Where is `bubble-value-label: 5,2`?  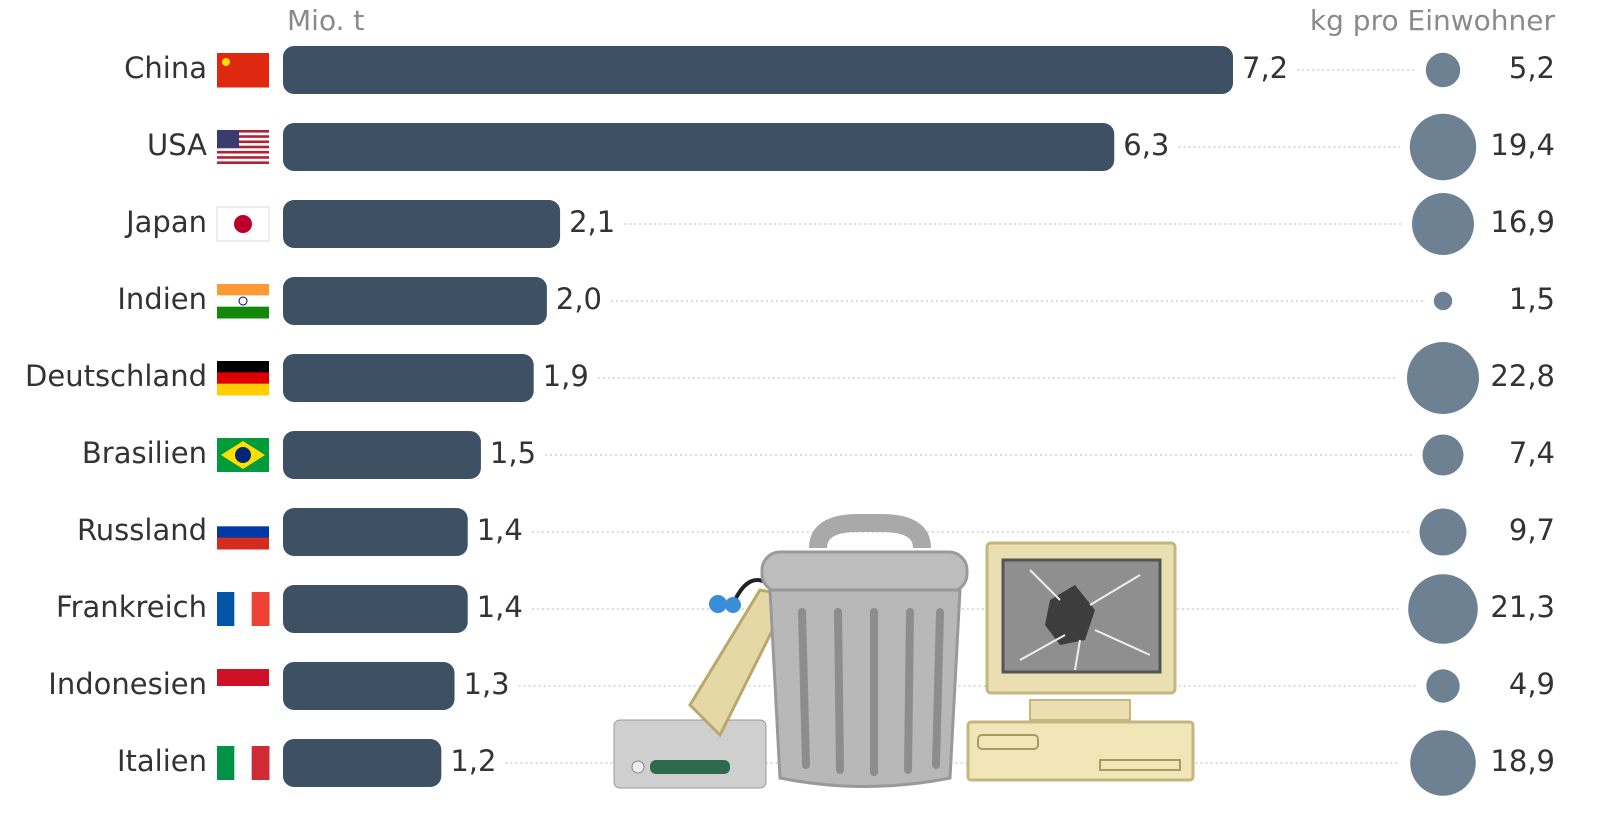
bubble-value-label: 5,2 is located at coordinates (1532, 68).